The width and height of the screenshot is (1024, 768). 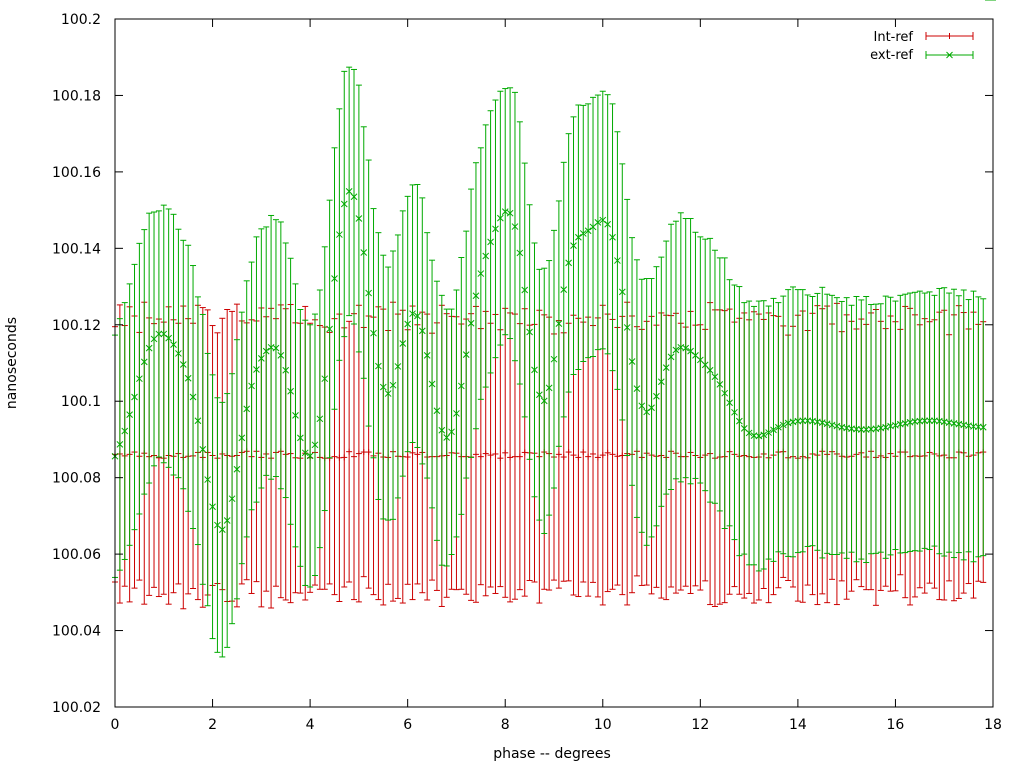 What do you see at coordinates (949, 36) in the screenshot?
I see `legend-sample-int-ref` at bounding box center [949, 36].